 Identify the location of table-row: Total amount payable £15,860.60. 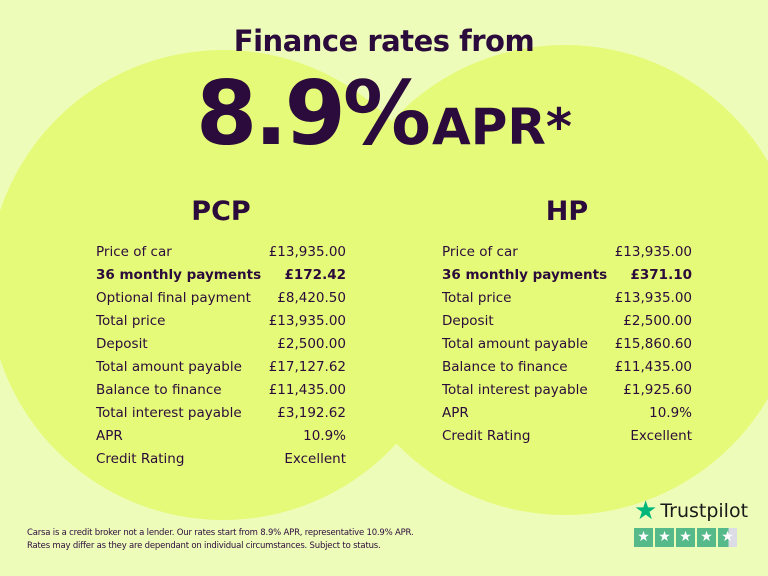
(567, 344).